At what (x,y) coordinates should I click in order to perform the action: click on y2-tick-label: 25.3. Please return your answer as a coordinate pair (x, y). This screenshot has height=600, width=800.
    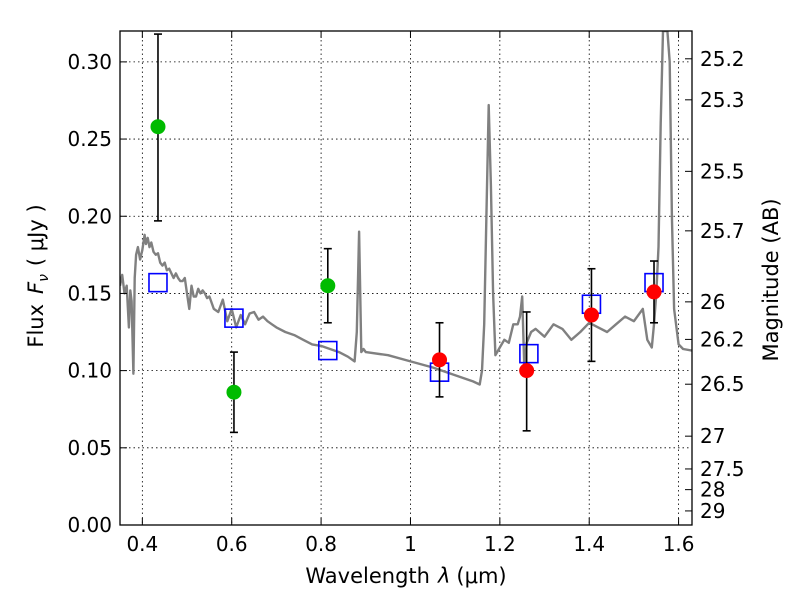
    Looking at the image, I should click on (722, 100).